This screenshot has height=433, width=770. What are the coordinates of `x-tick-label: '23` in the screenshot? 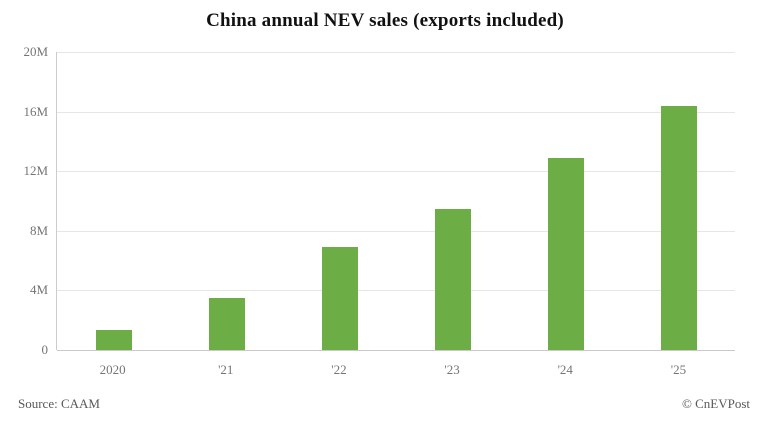 It's located at (452, 369).